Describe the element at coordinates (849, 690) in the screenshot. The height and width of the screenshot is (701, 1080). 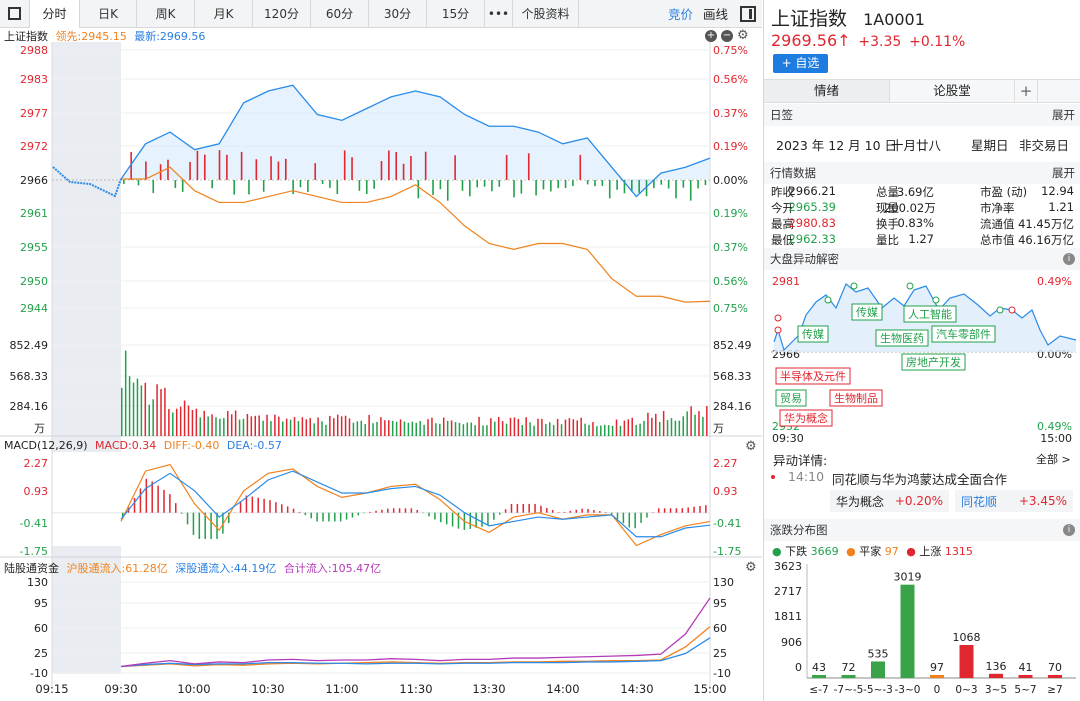
I see `dist-category: -7~-5` at that location.